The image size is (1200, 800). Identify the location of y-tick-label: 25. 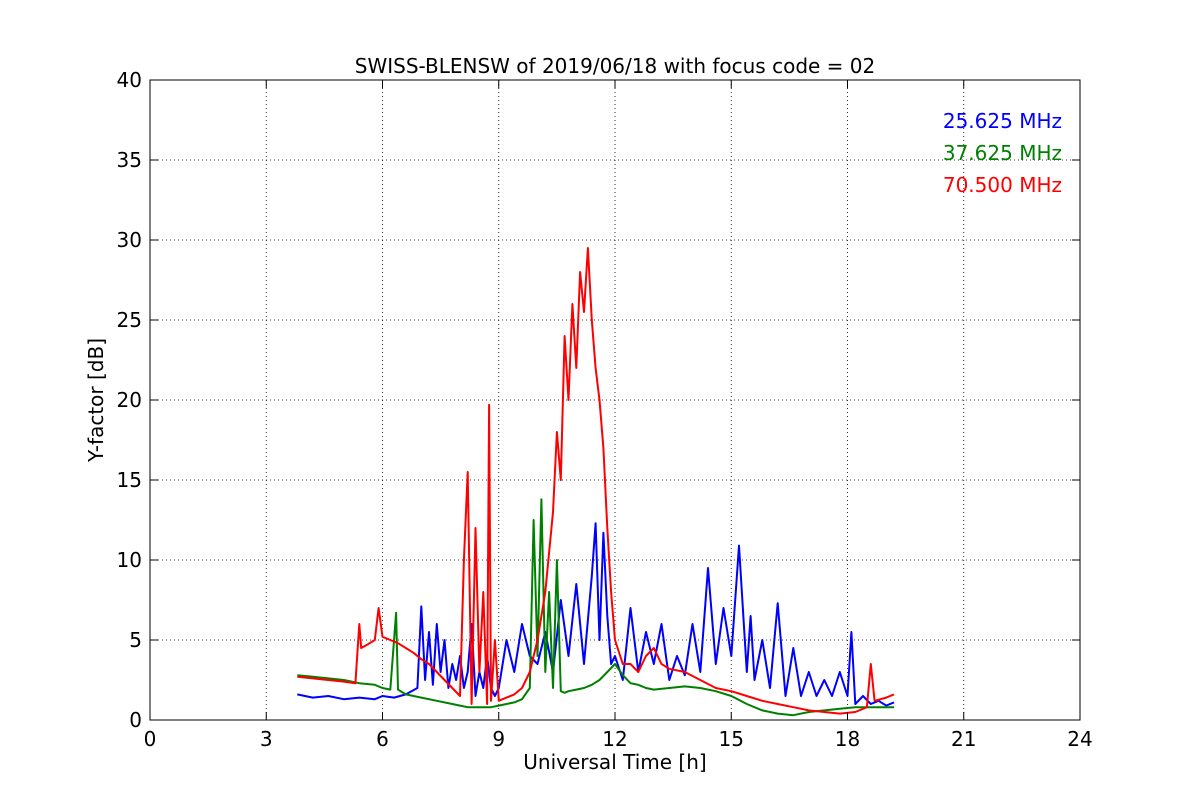
(129, 320).